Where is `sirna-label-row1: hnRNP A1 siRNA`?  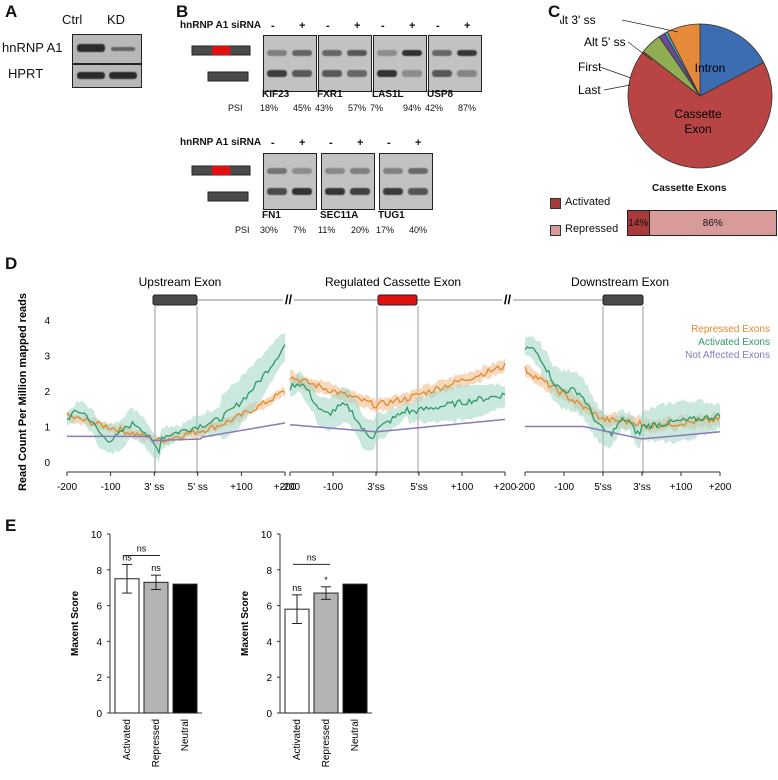 sirna-label-row1: hnRNP A1 siRNA is located at coordinates (221, 25).